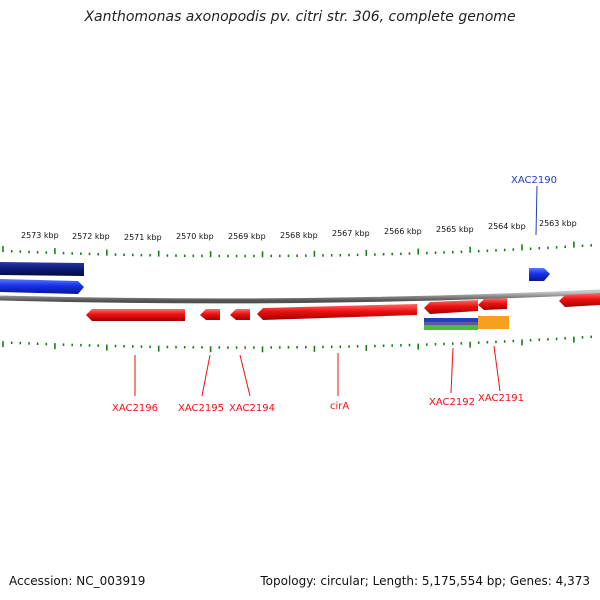  Describe the element at coordinates (201, 408) in the screenshot. I see `label-xac2195: XAC2195` at that location.